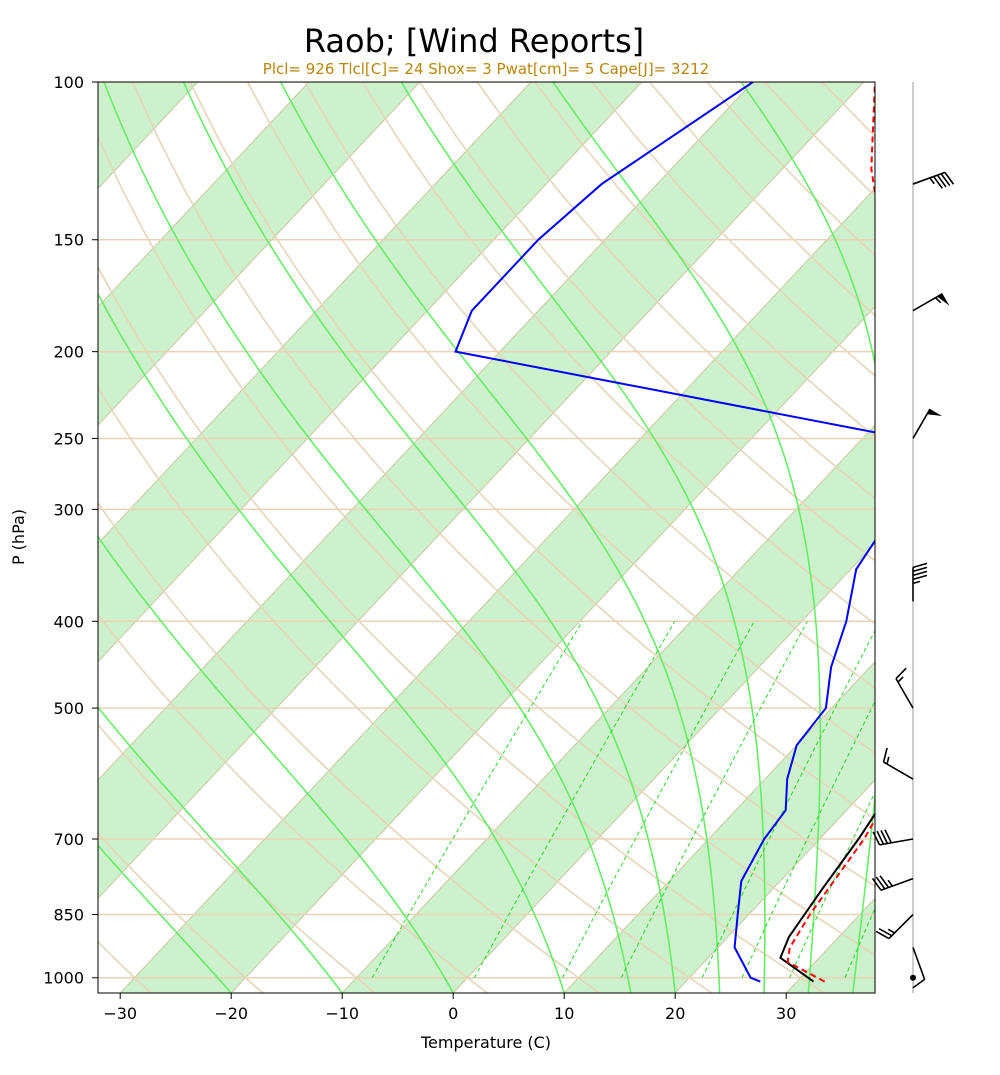 The width and height of the screenshot is (1000, 1075). I want to click on y-axis: 100 150 200 250 300 400 500 700 850 1000, so click(70, 530).